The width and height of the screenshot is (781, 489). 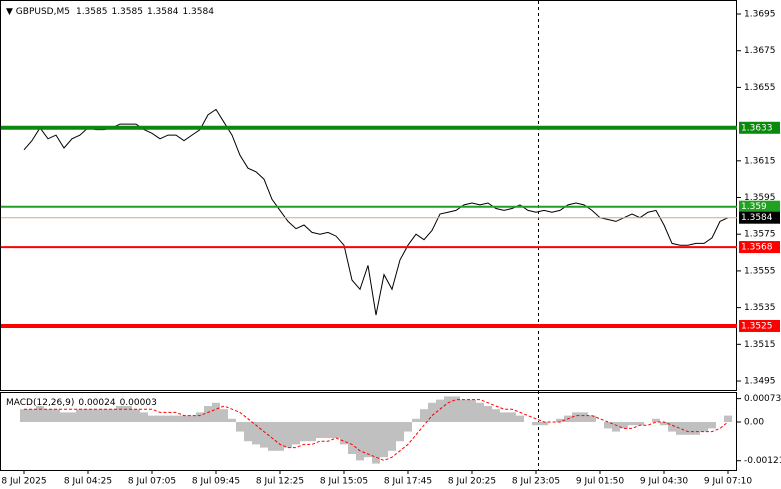 I want to click on y-tick-label: 1.3675, so click(x=760, y=51).